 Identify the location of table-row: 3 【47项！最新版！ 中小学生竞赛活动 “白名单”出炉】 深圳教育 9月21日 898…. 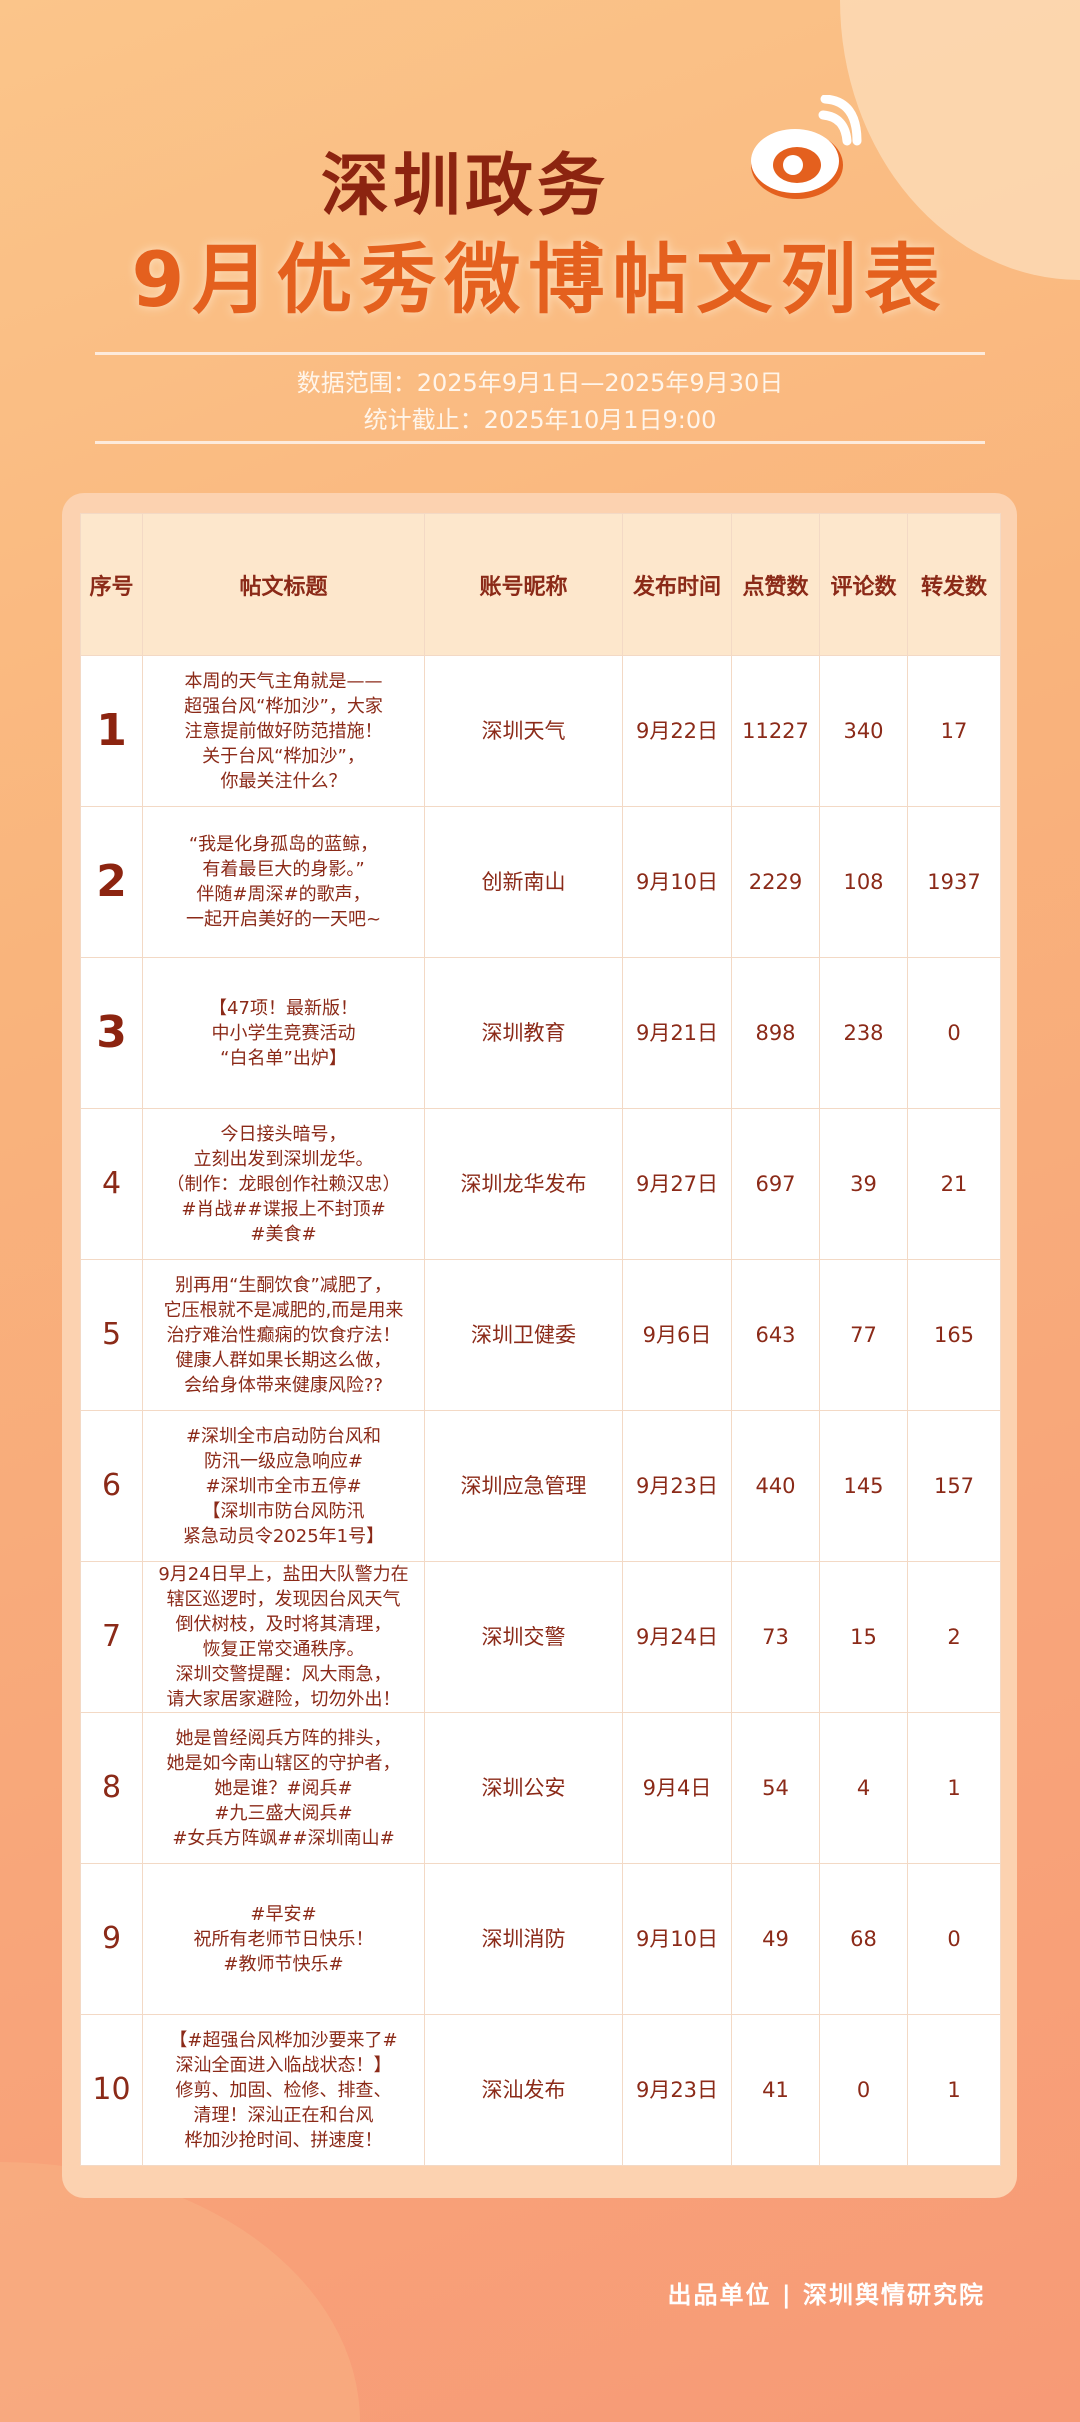
(540, 1033).